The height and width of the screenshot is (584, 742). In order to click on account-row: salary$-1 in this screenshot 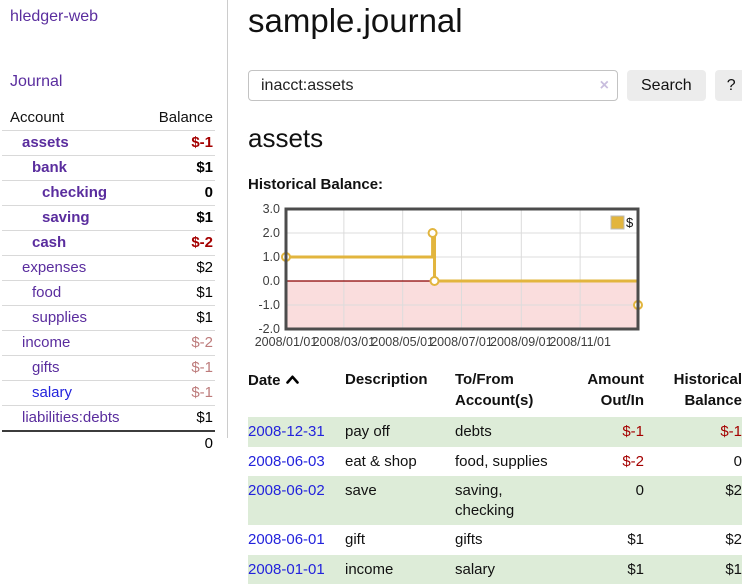, I will do `click(108, 393)`.